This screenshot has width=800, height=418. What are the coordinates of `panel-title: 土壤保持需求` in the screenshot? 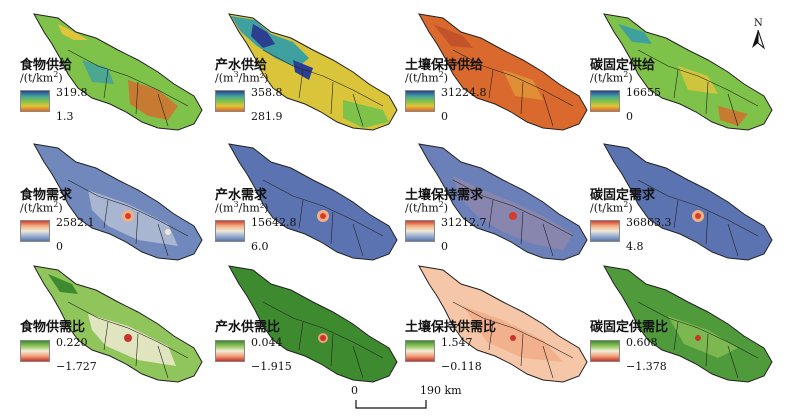 It's located at (444, 195).